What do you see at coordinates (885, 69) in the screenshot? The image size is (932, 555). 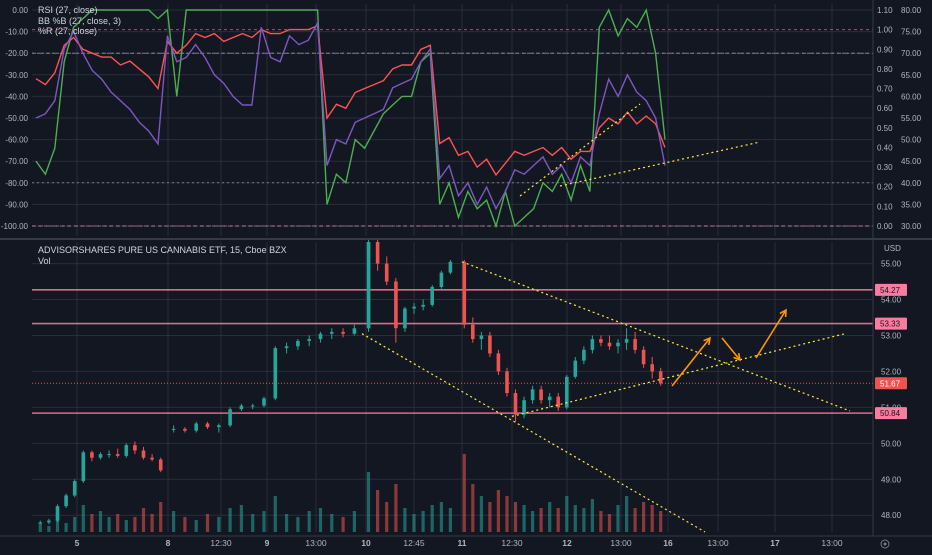 I see `middle-axis-tick: 0.80` at bounding box center [885, 69].